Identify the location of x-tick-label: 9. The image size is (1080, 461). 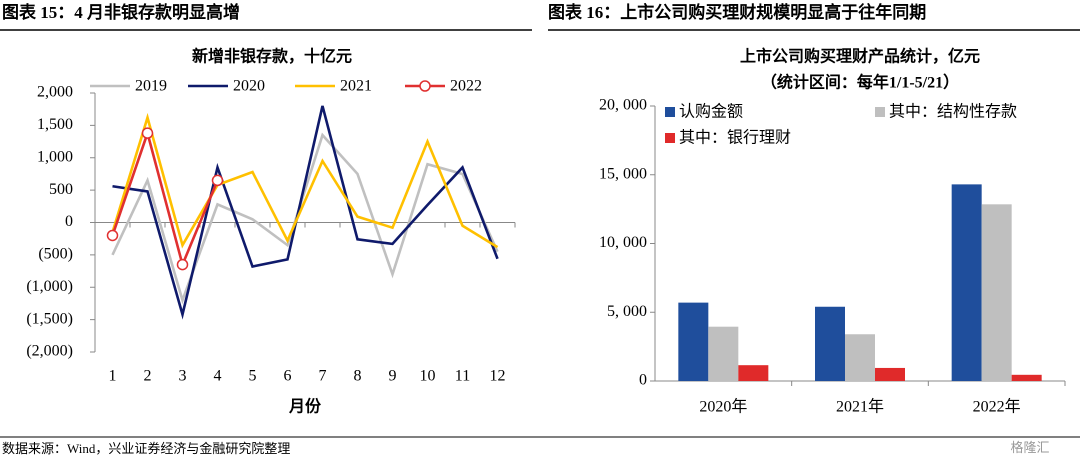
(393, 376).